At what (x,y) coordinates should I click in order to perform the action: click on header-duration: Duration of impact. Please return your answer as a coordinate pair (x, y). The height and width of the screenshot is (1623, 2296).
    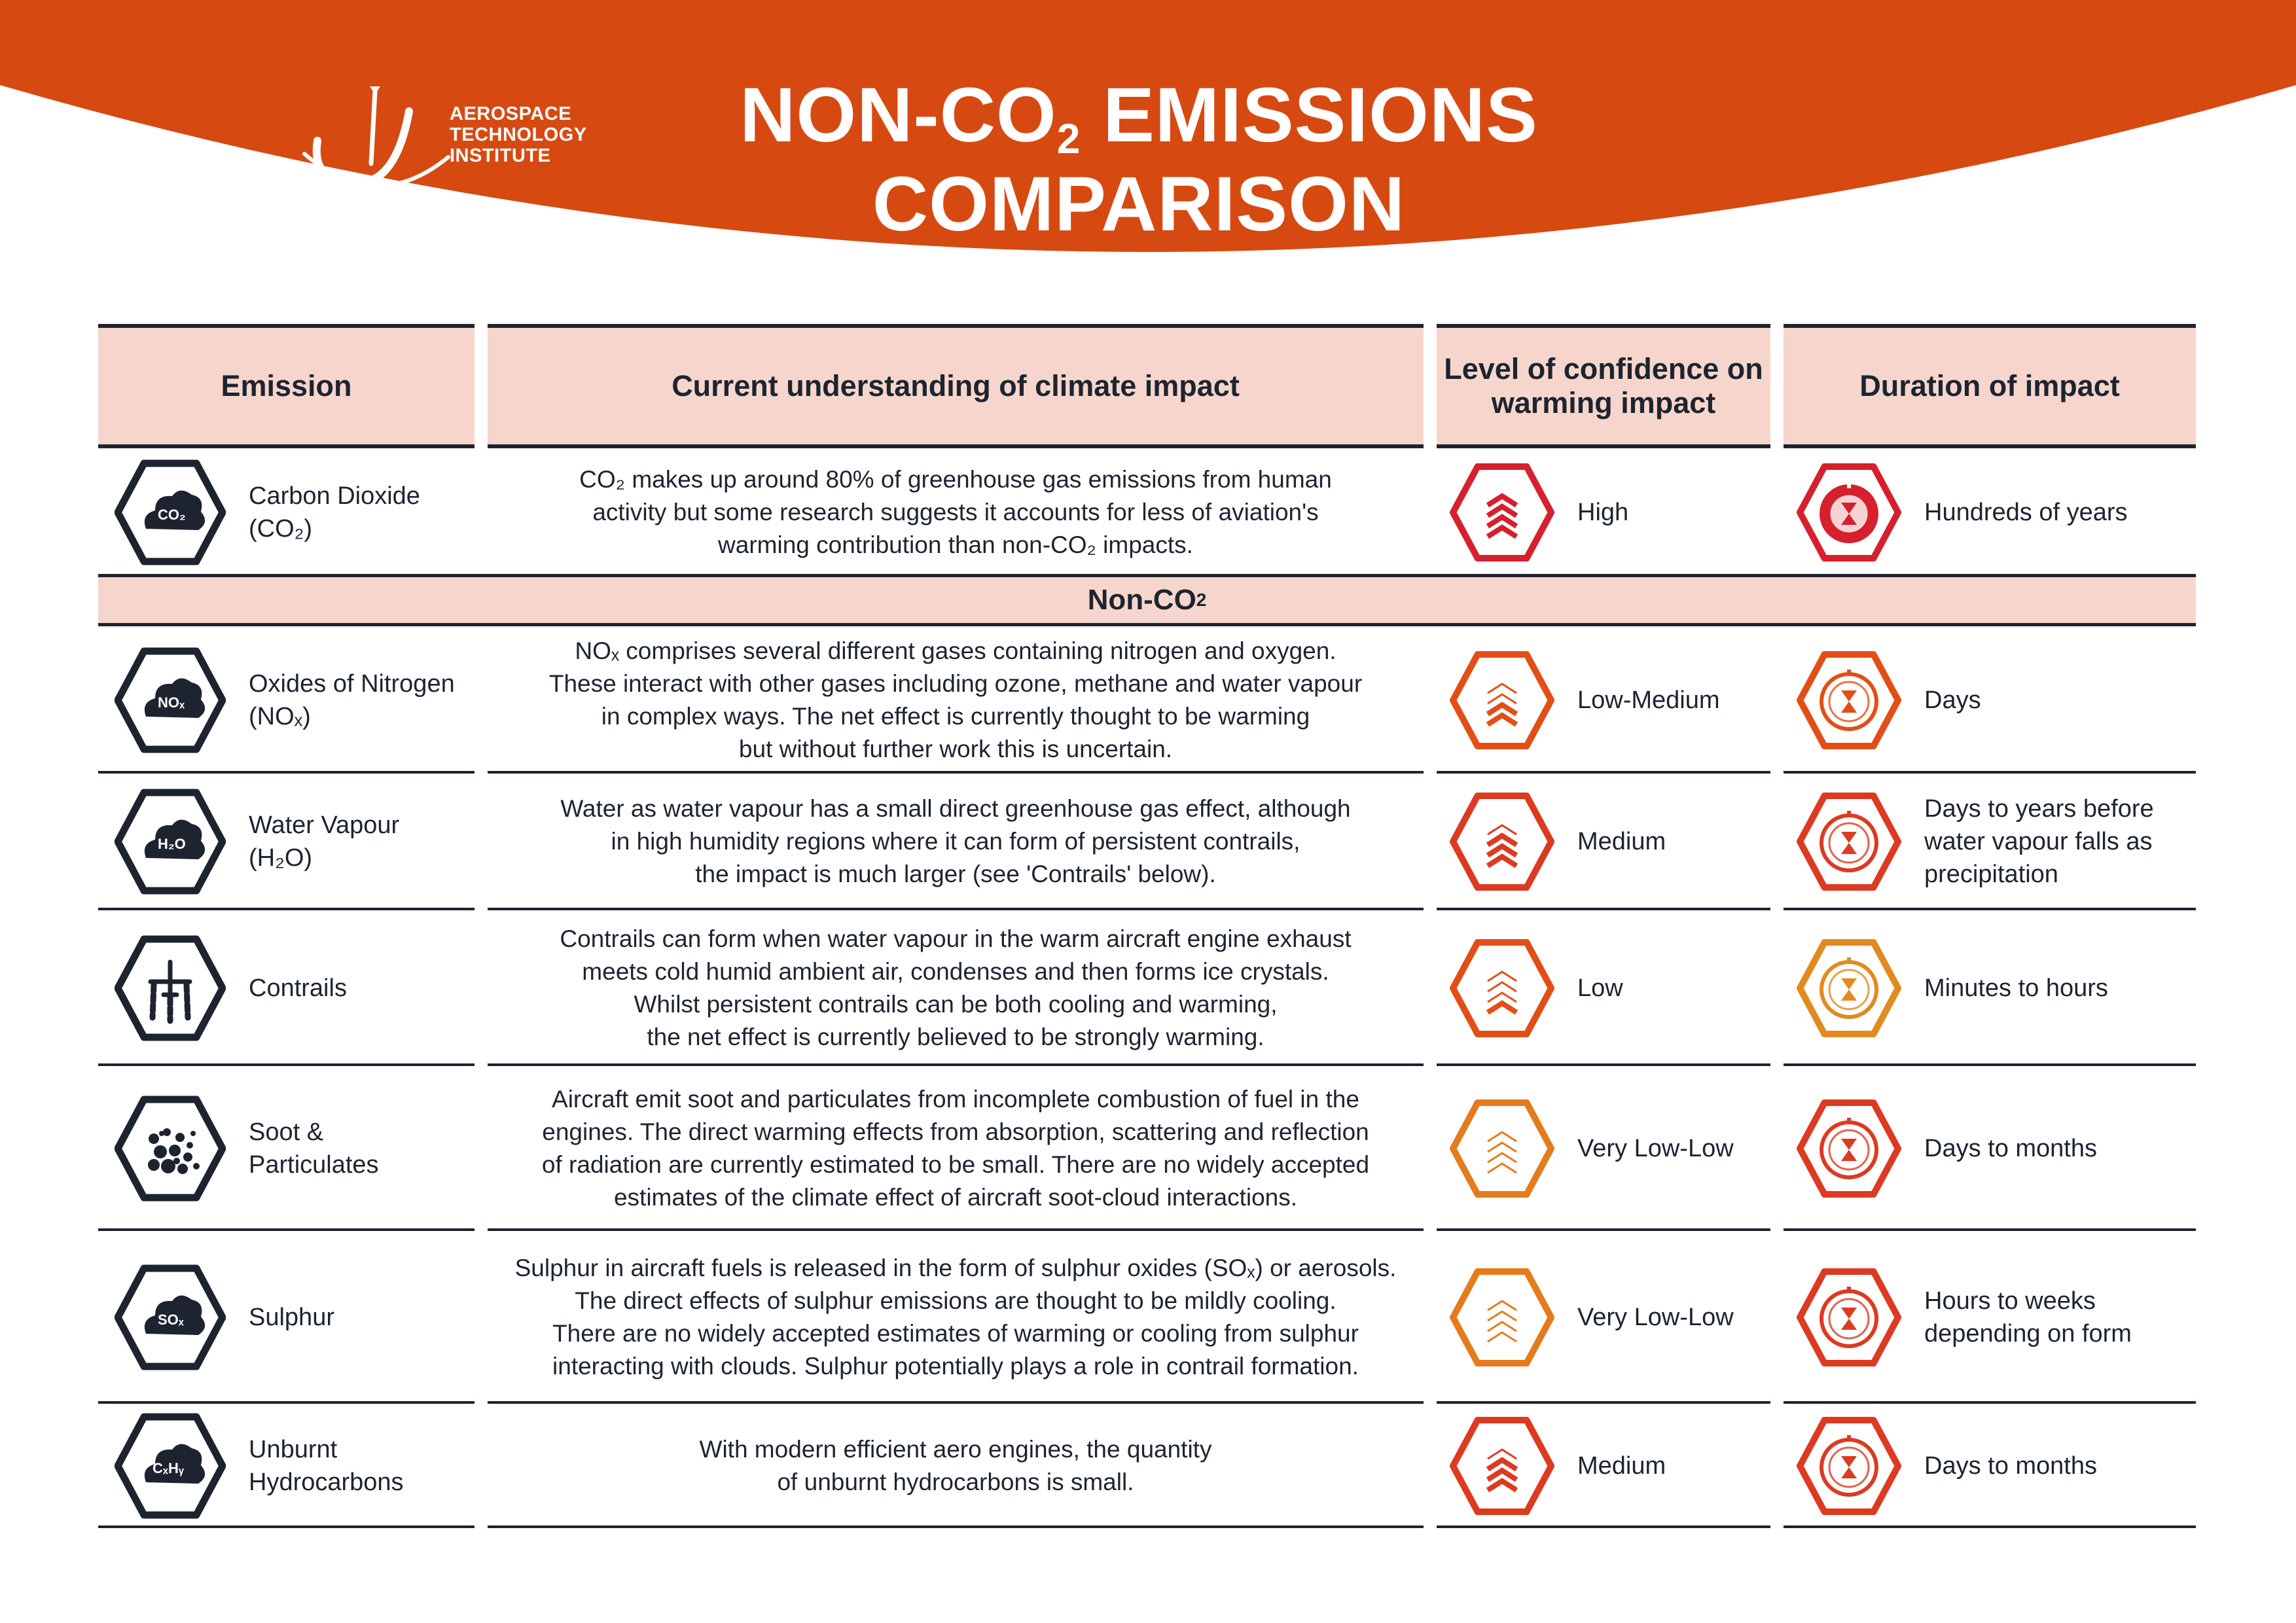
    Looking at the image, I should click on (1990, 386).